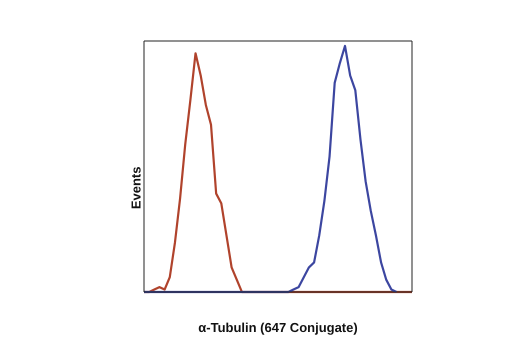 The image size is (520, 350). What do you see at coordinates (136, 188) in the screenshot?
I see `y-axis-title: Events` at bounding box center [136, 188].